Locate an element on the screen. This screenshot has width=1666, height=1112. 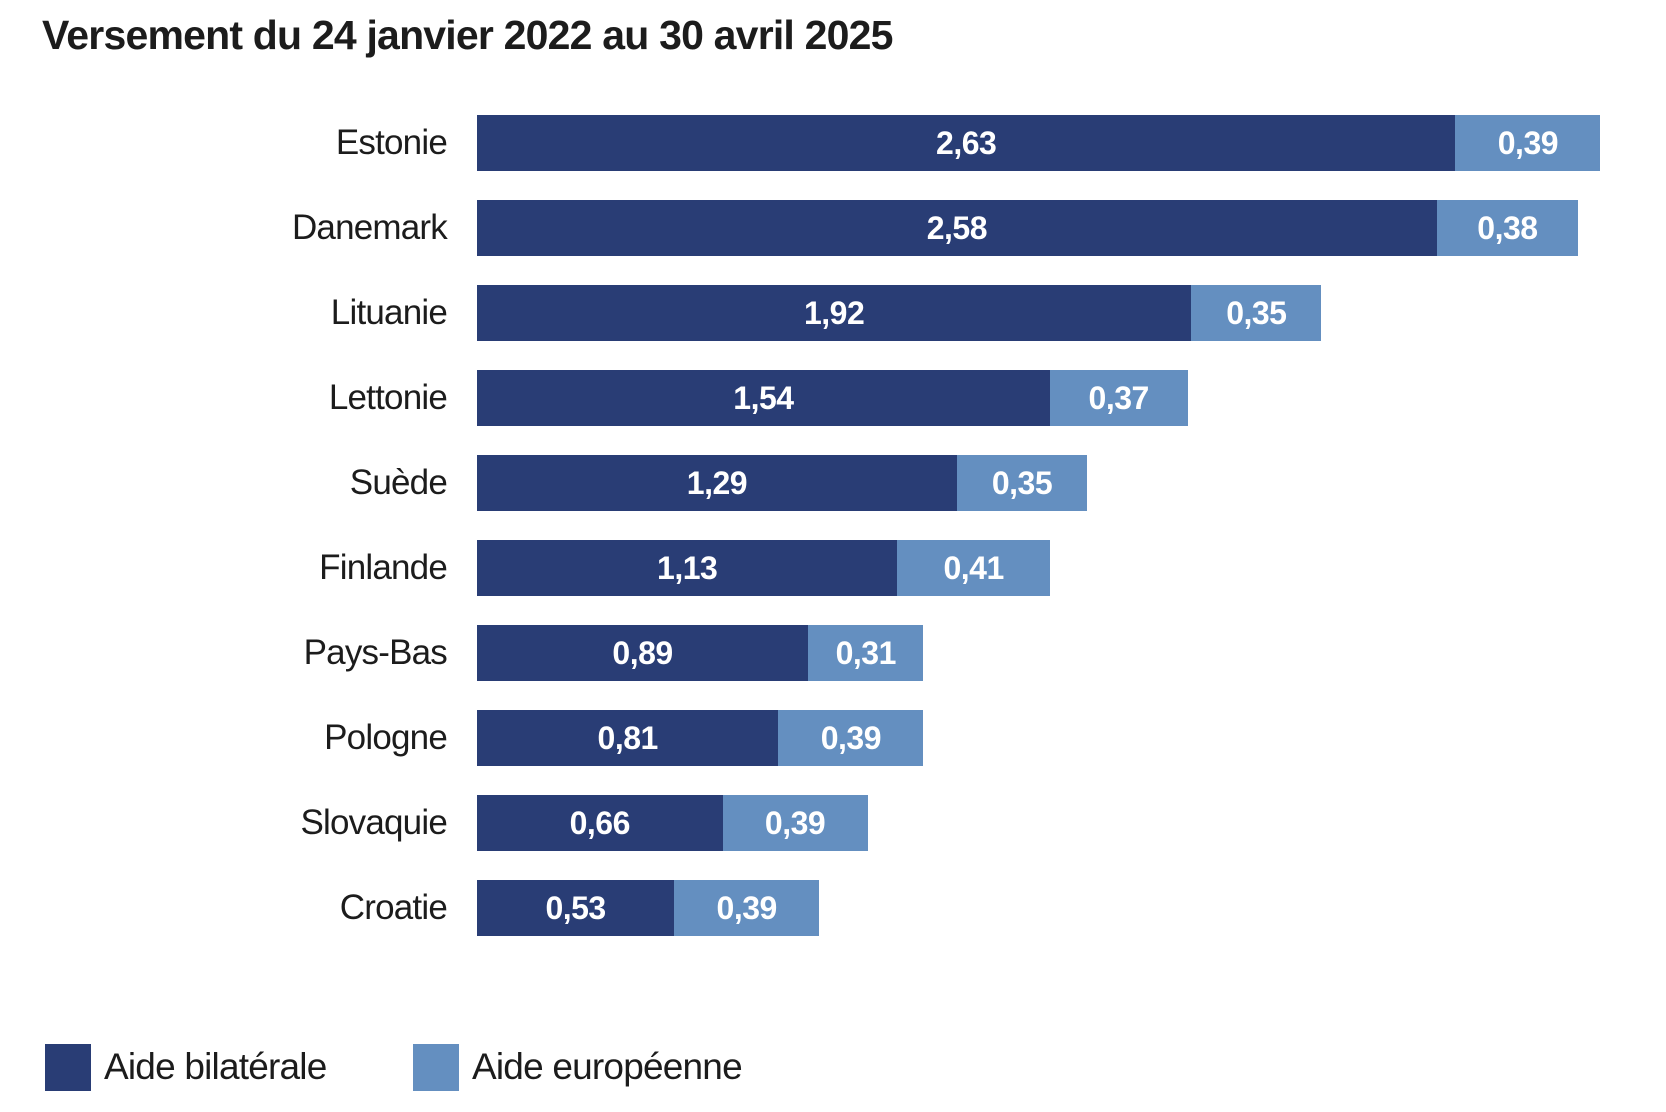
category-label: Finlande is located at coordinates (383, 567).